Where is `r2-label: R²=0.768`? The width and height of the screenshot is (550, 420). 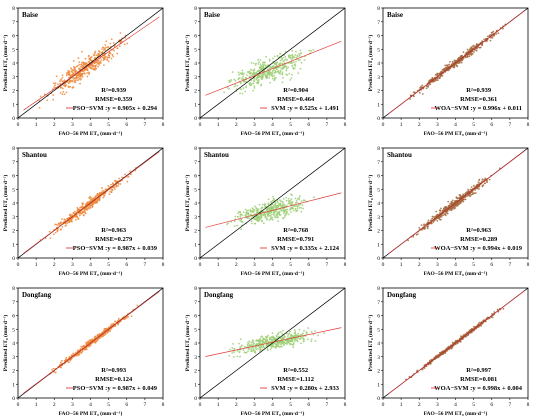
r2-label: R²=0.768 is located at coordinates (296, 230).